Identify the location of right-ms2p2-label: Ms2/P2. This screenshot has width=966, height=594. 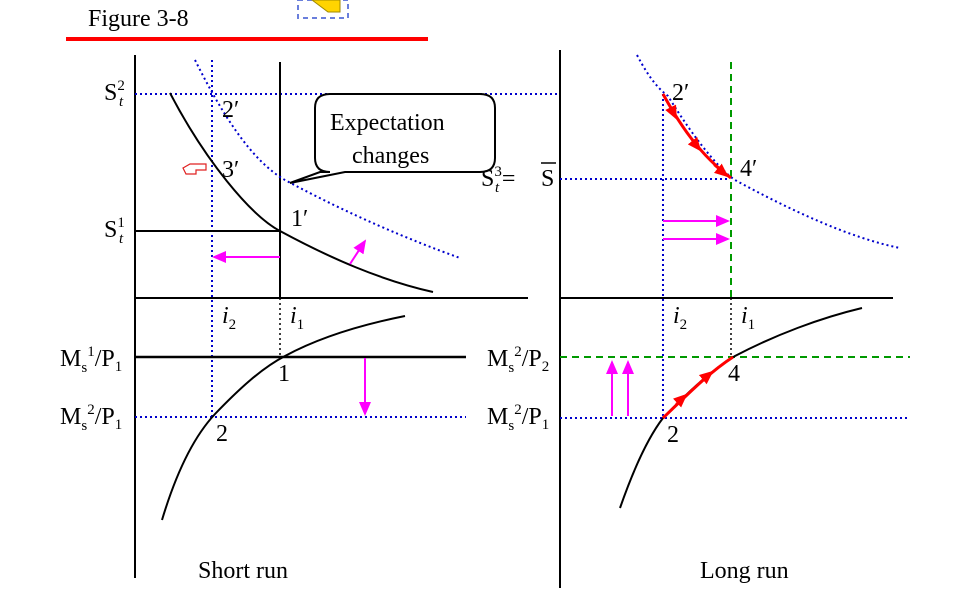
(518, 360).